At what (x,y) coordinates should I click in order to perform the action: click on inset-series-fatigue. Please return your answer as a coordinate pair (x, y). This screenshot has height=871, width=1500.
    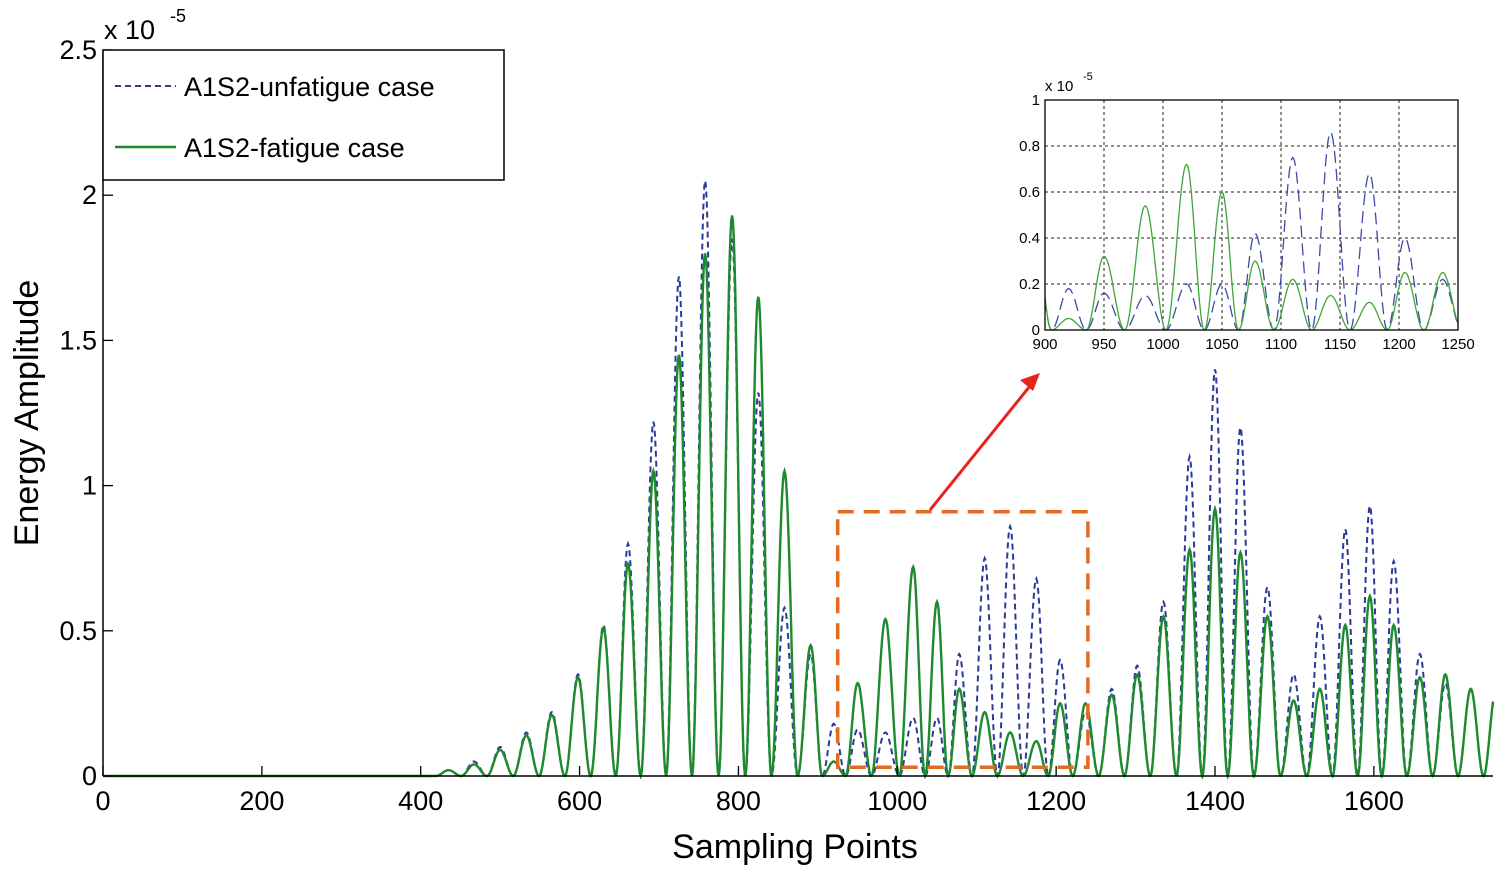
    Looking at the image, I should click on (1251, 247).